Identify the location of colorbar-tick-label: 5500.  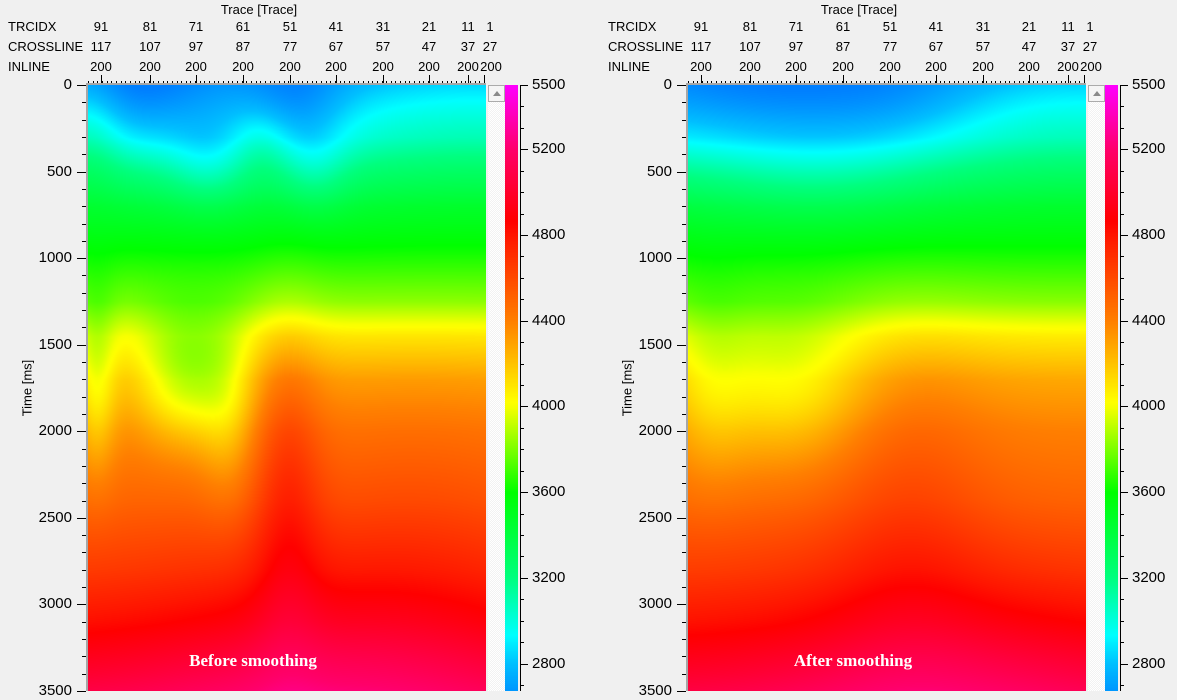
(549, 84).